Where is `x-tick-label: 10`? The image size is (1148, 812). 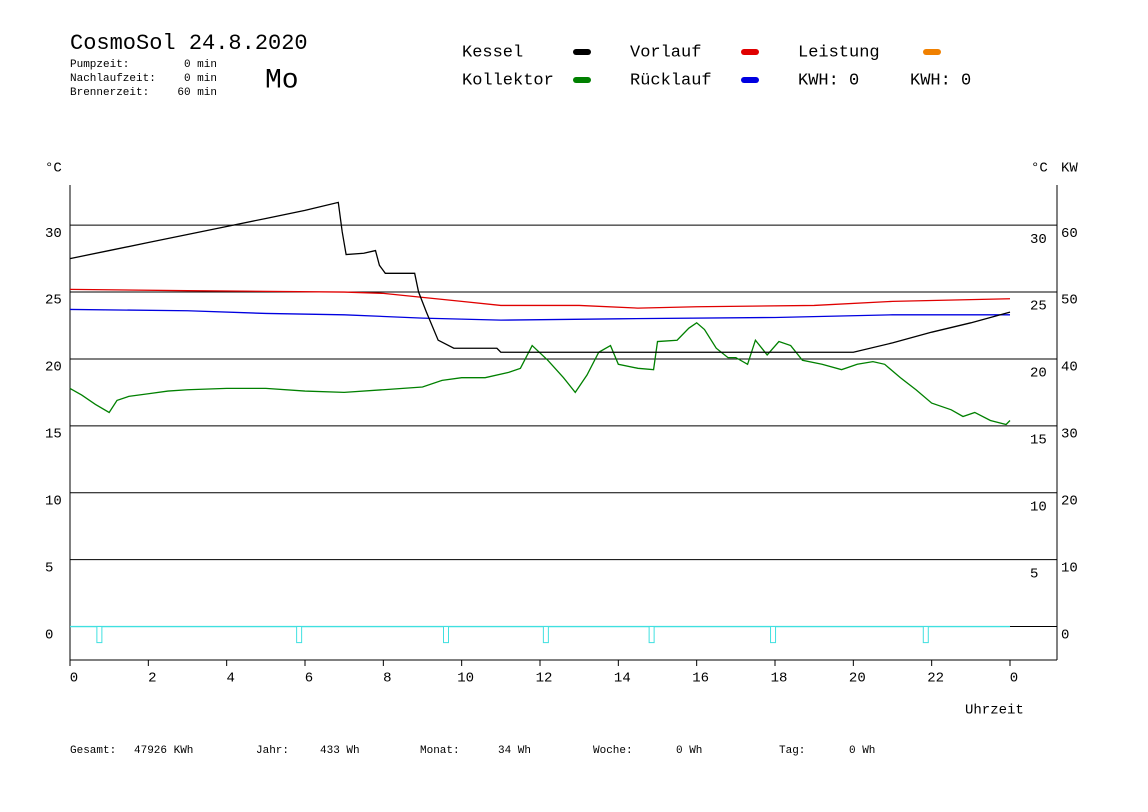 x-tick-label: 10 is located at coordinates (465, 679).